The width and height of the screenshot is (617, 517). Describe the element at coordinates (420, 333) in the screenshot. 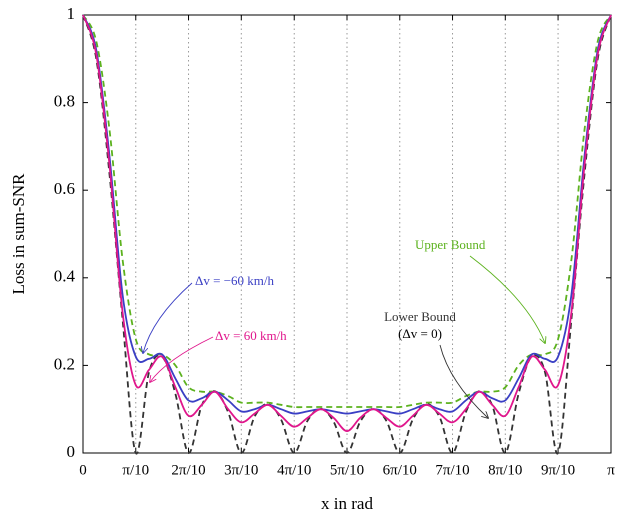

I see `annotation: (Δv = 0)` at that location.